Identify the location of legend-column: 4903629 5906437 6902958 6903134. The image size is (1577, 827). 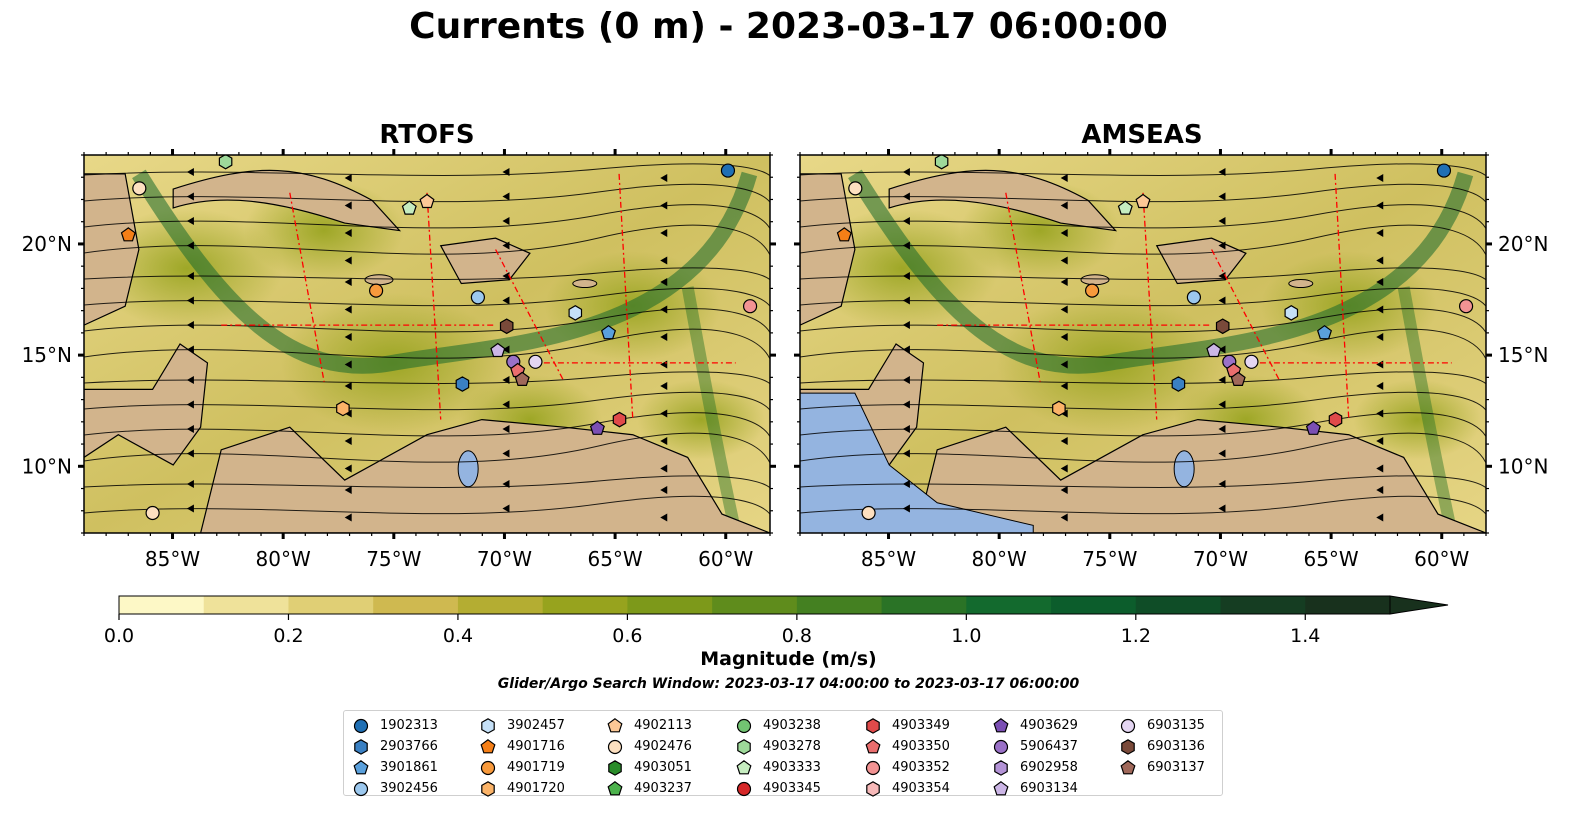
(1034, 757).